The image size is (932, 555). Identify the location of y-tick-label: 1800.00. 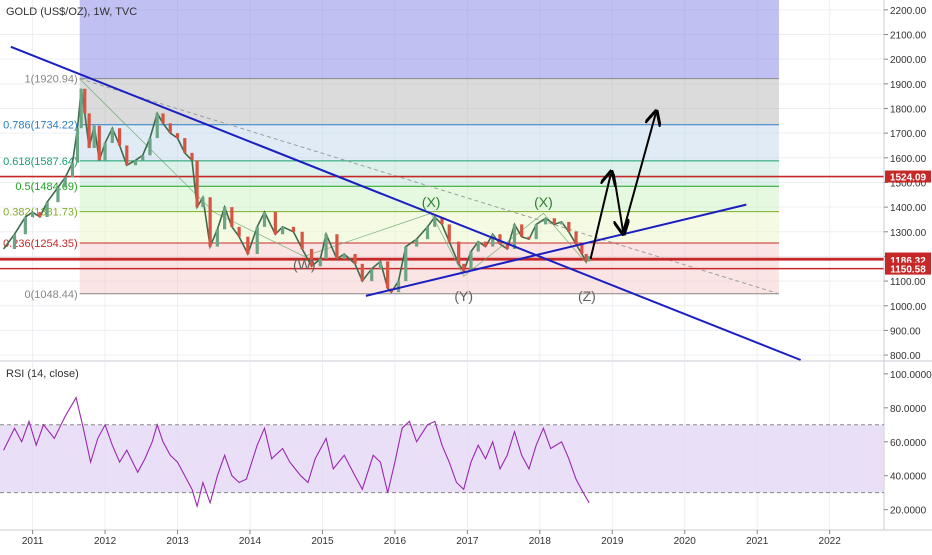
(908, 109).